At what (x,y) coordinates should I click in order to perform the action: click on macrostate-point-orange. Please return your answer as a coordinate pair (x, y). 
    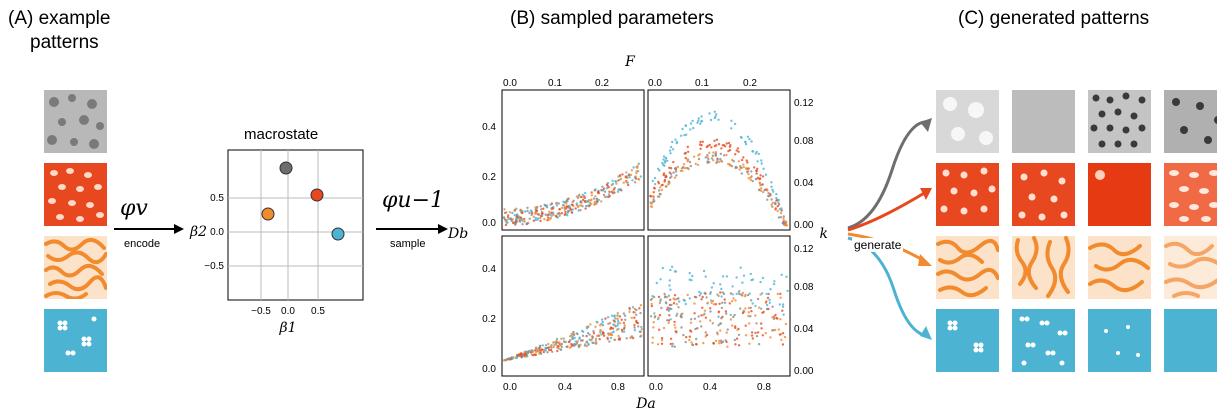
    Looking at the image, I should click on (268, 214).